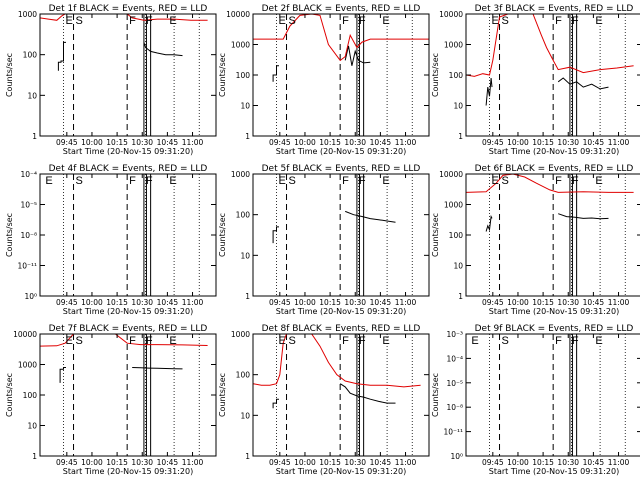 Image resolution: width=640 pixels, height=480 pixels. Describe the element at coordinates (454, 407) in the screenshot. I see `y-tick-label: 10⁻⁸` at that location.